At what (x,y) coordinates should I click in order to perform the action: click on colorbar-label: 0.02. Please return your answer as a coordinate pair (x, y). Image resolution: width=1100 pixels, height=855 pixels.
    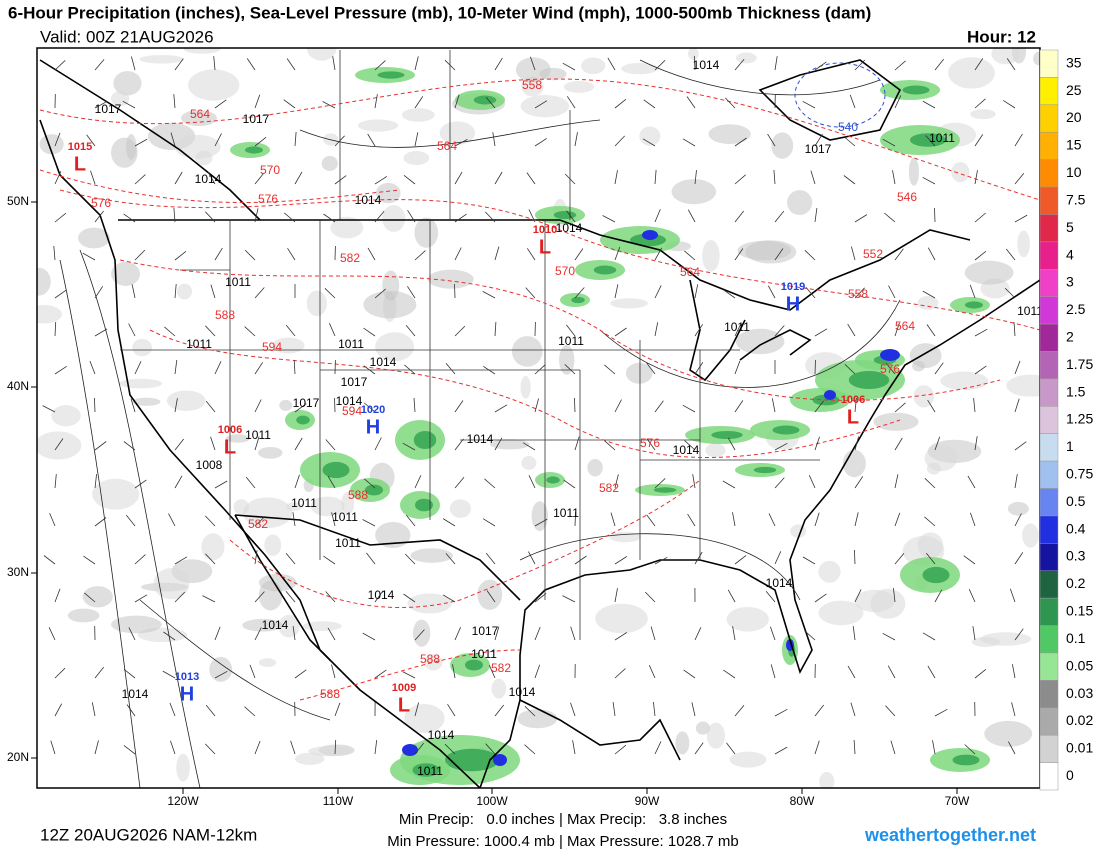
    Looking at the image, I should click on (1079, 720).